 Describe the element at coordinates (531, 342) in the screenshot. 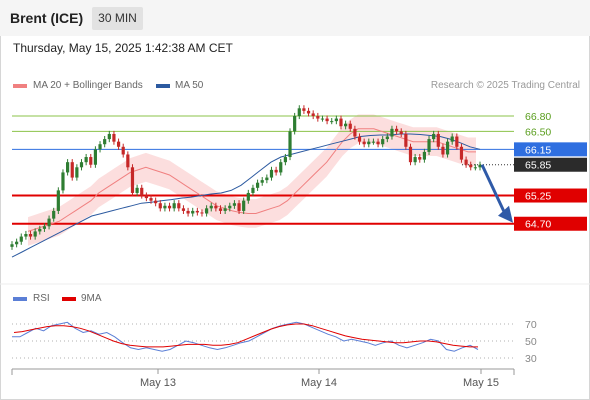

I see `rsi-tick-label: 50` at that location.